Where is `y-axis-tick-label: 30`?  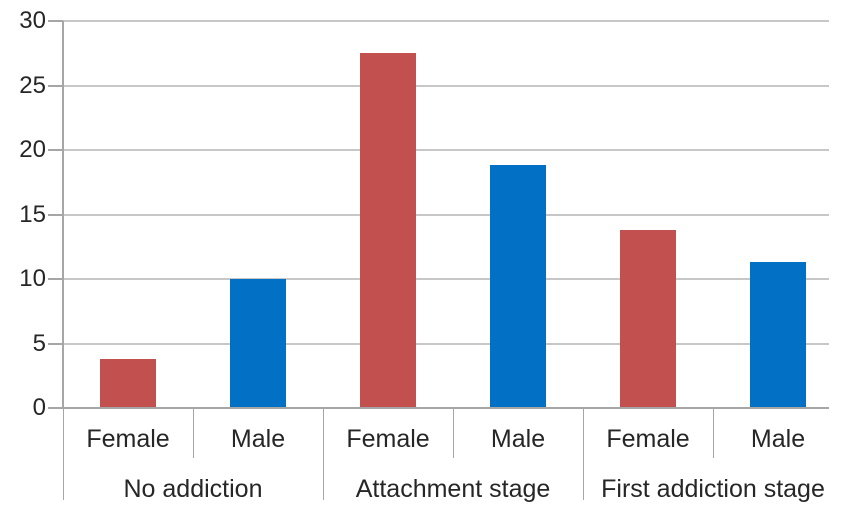 y-axis-tick-label: 30 is located at coordinates (32, 20).